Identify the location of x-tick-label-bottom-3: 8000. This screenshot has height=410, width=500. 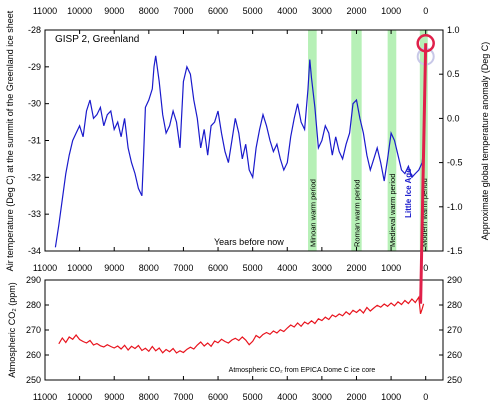
(149, 397).